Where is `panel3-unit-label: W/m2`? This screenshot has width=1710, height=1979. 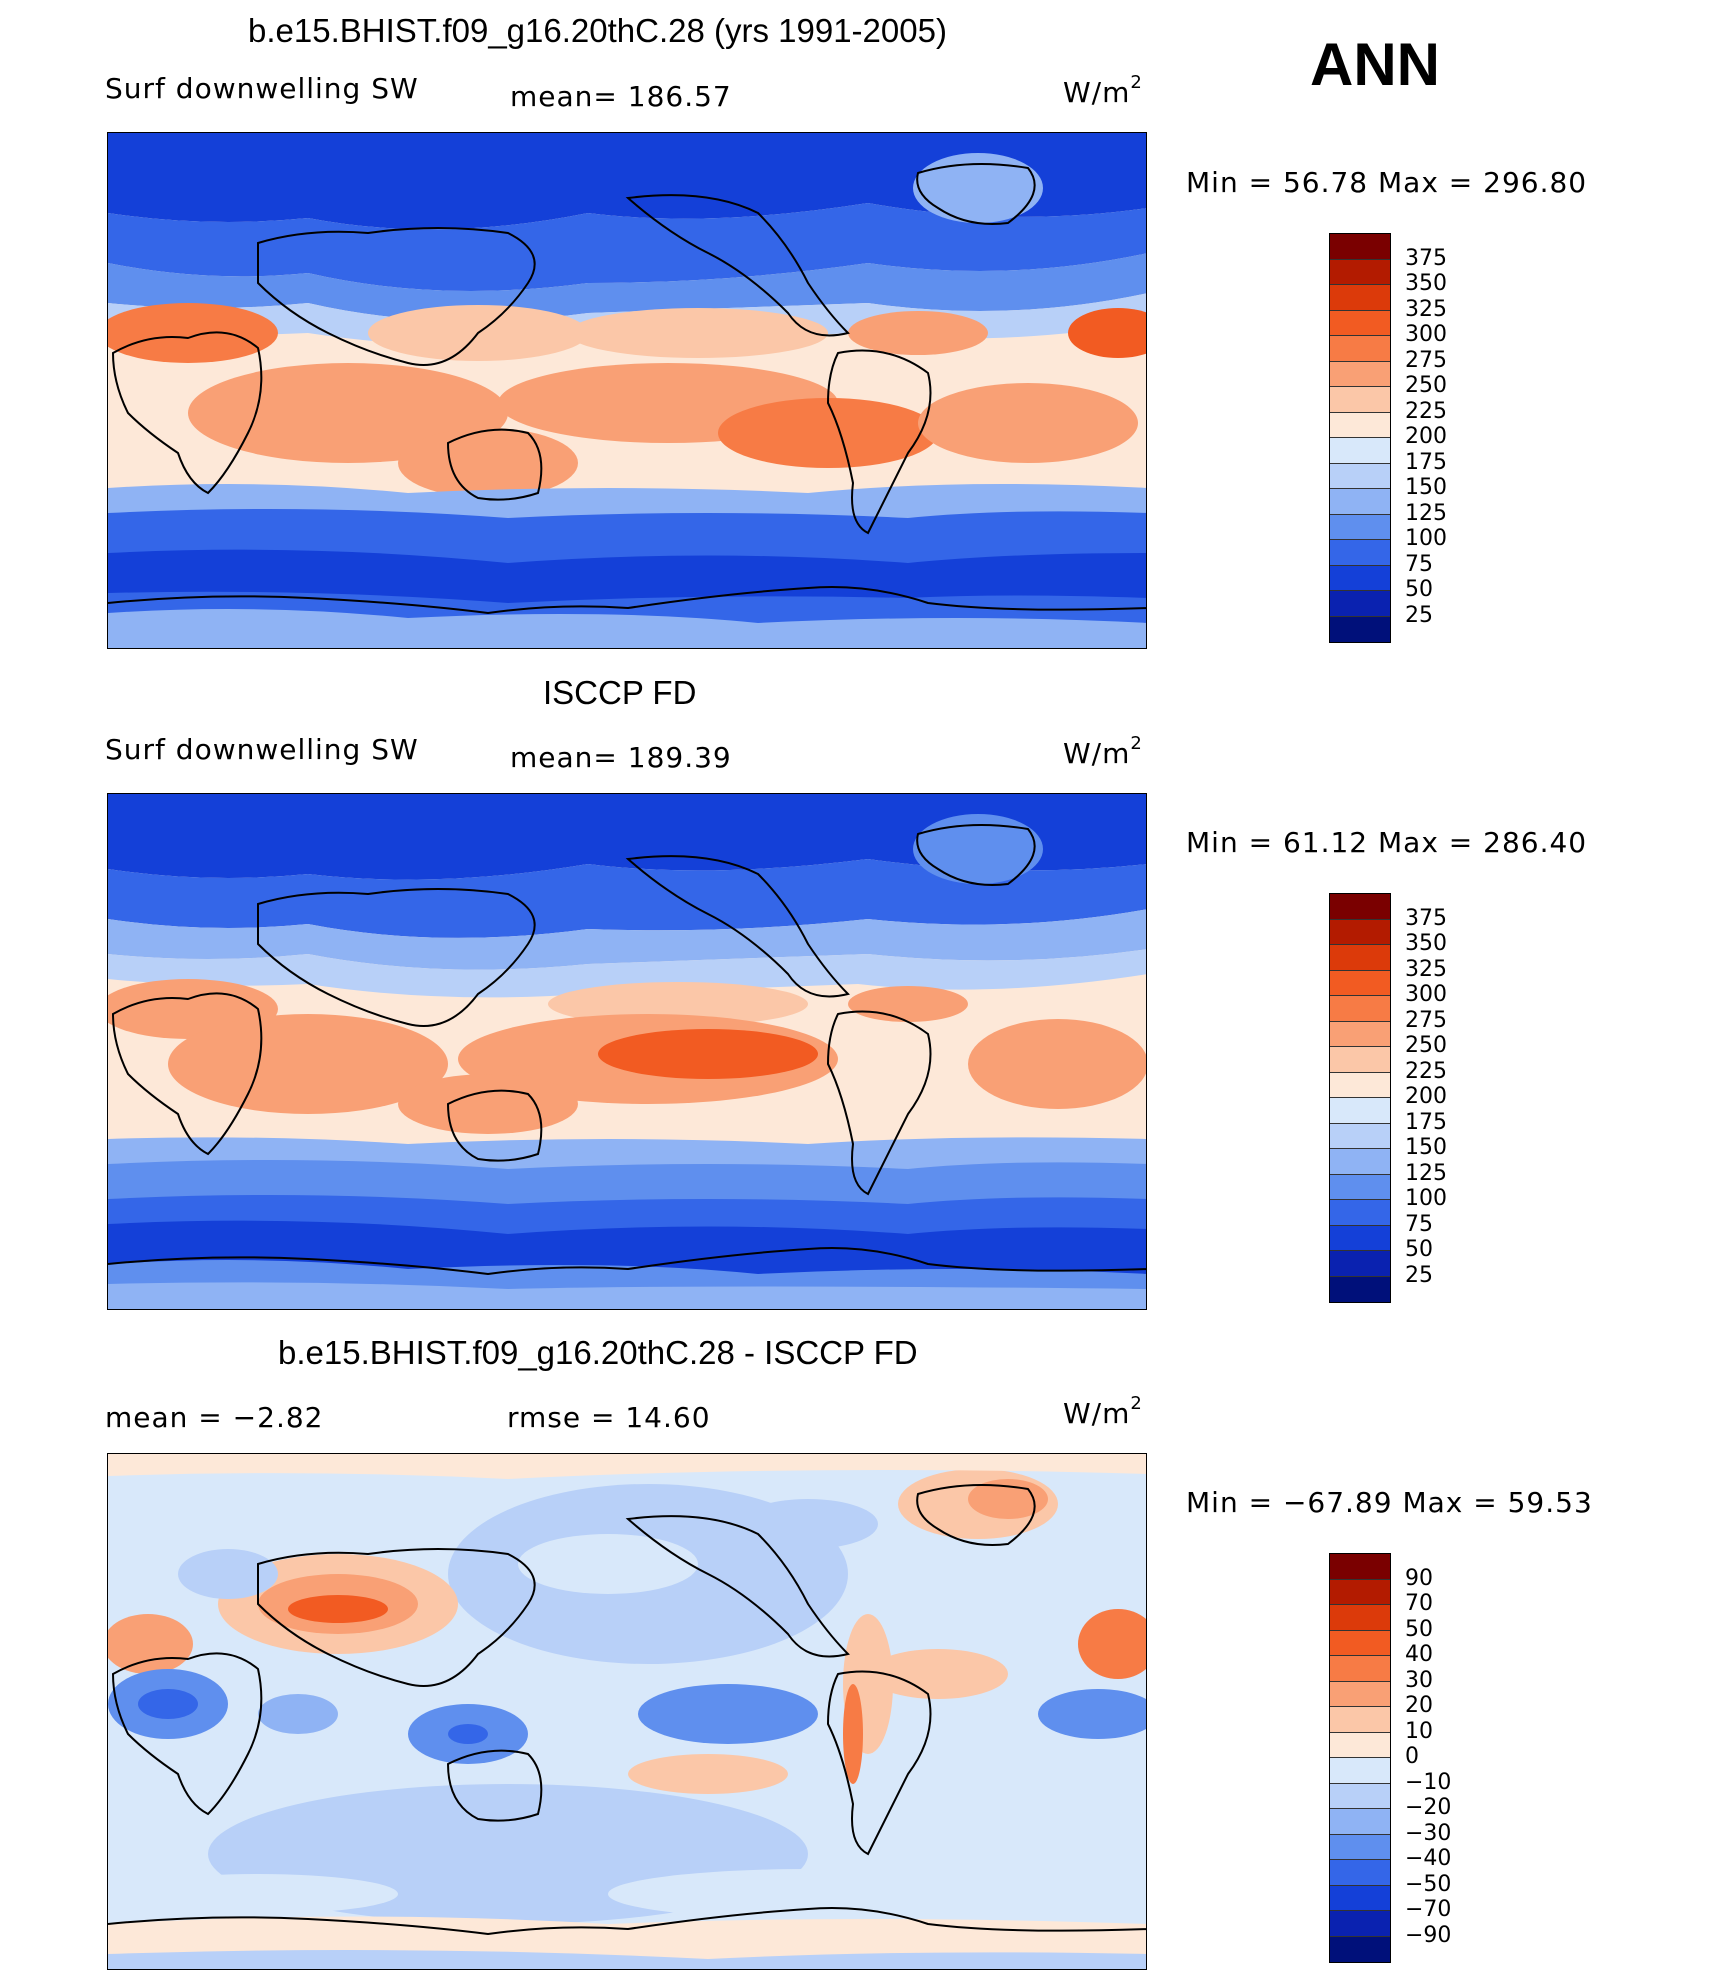 panel3-unit-label: W/m2 is located at coordinates (1103, 1411).